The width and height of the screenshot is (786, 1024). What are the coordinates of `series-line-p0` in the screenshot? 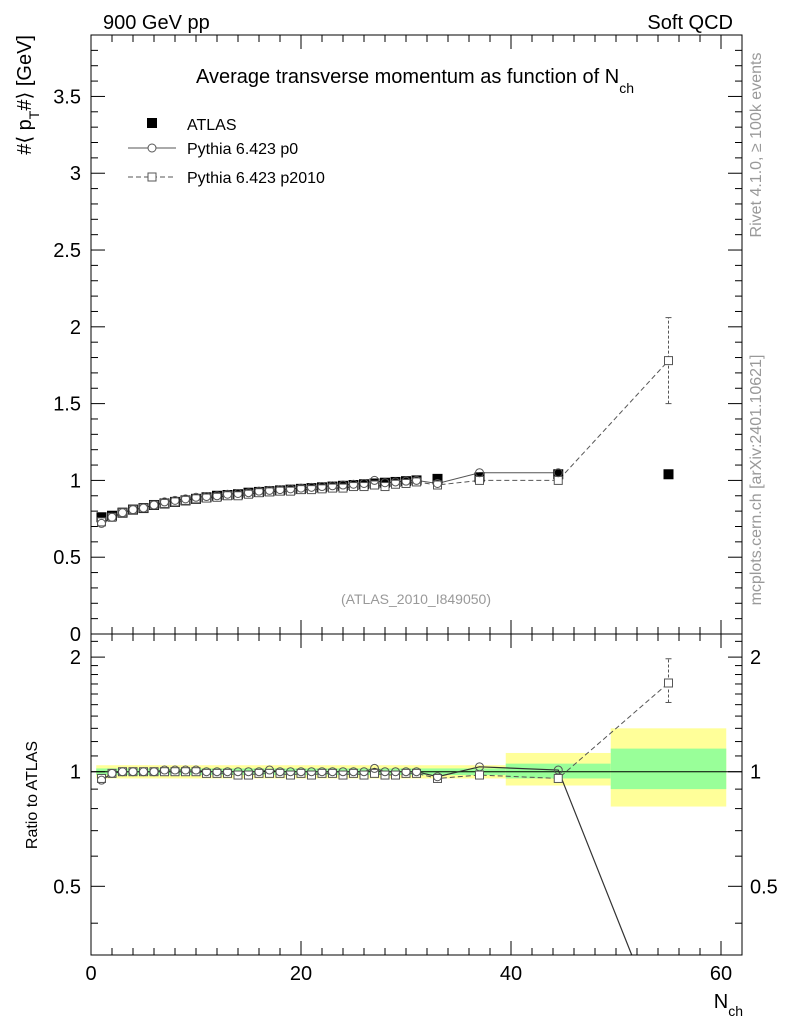 It's located at (330, 498).